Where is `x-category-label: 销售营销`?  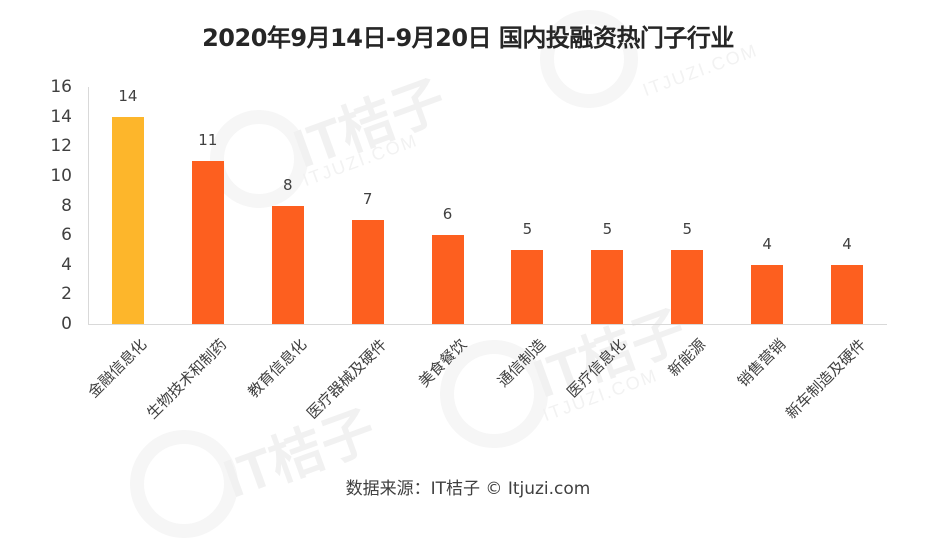
x-category-label: 销售营销 is located at coordinates (762, 363).